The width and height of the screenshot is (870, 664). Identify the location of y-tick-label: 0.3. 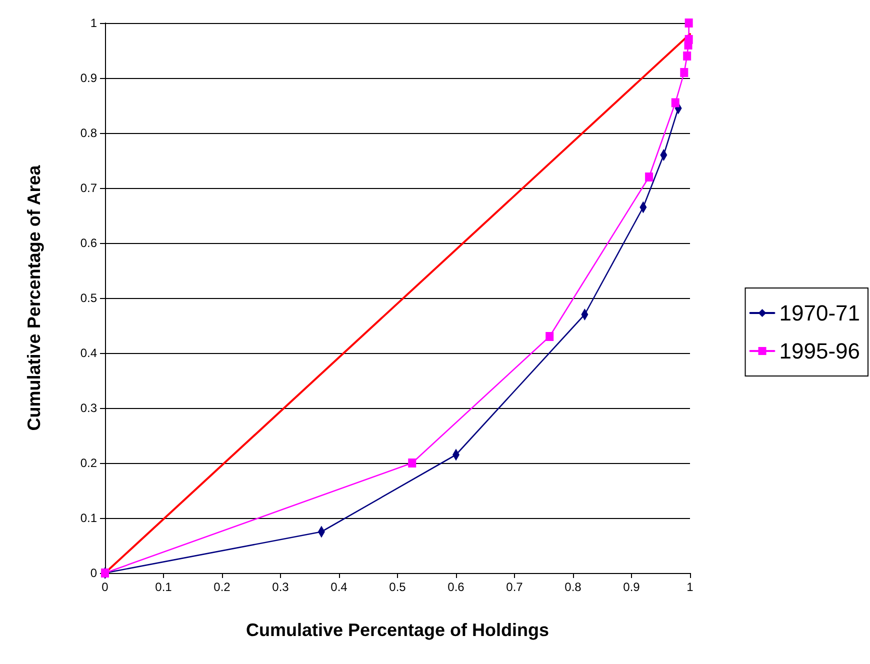
(89, 408).